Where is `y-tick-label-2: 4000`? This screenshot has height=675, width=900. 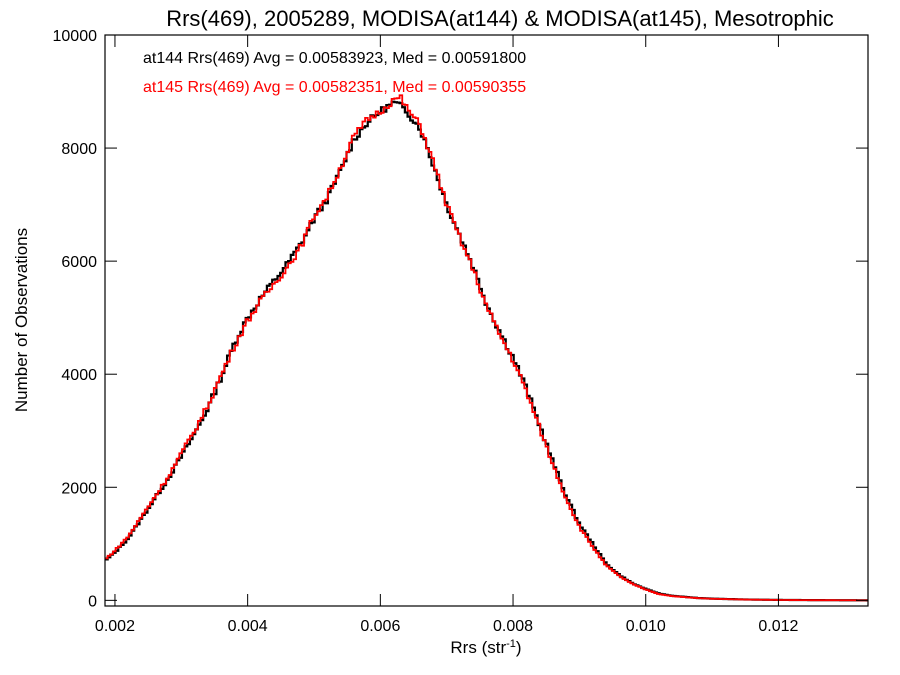 y-tick-label-2: 4000 is located at coordinates (79, 375).